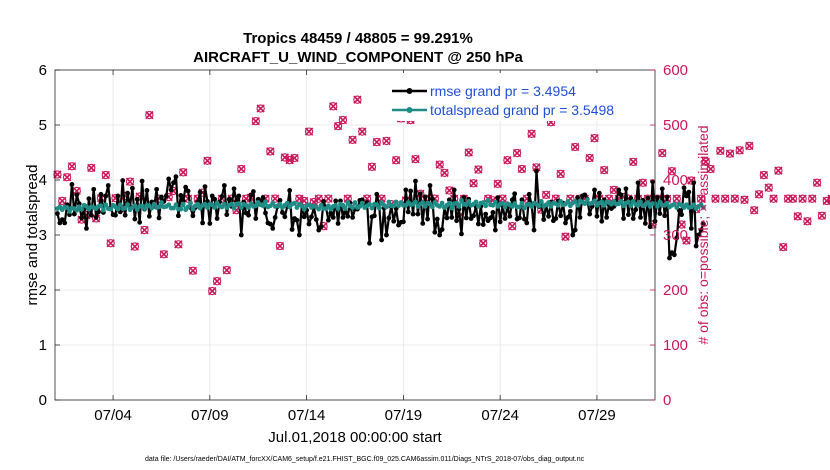  I want to click on y-right-tick-label: 400, so click(675, 180).